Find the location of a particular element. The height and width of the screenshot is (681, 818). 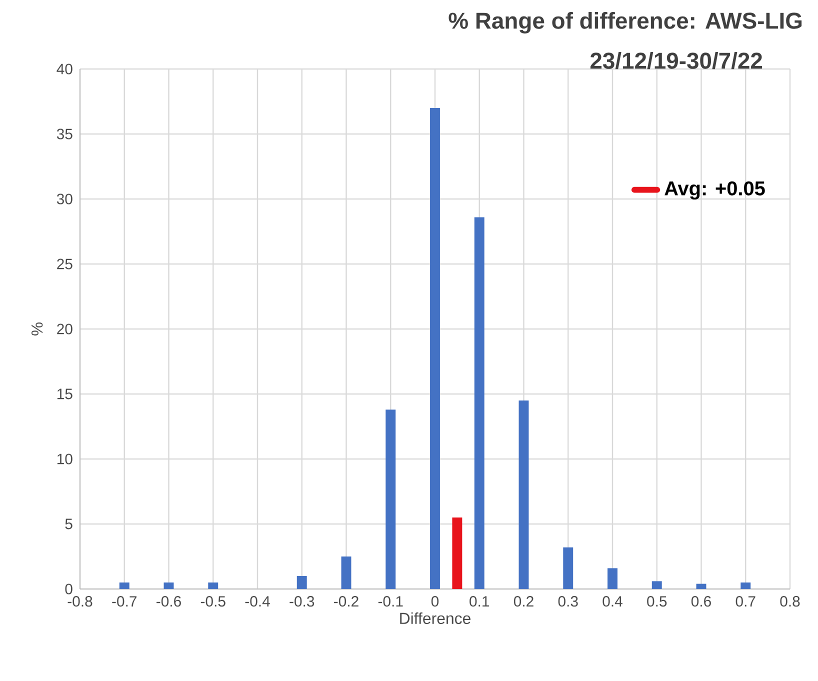

y-tick-label: 20 is located at coordinates (64, 329).